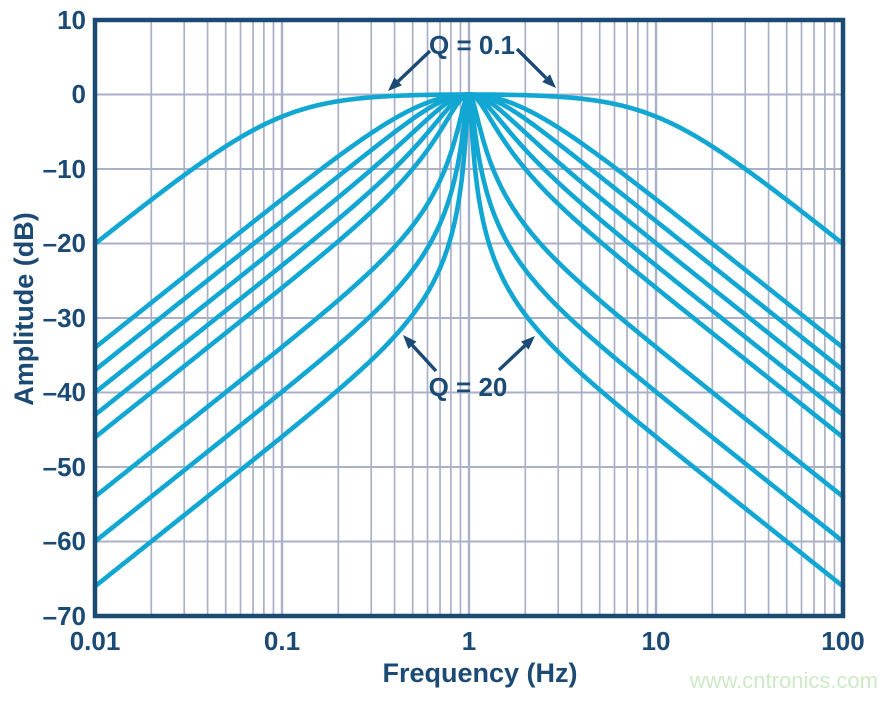 The image size is (881, 701). What do you see at coordinates (472, 210) in the screenshot?
I see `annotation-arrow-icon` at bounding box center [472, 210].